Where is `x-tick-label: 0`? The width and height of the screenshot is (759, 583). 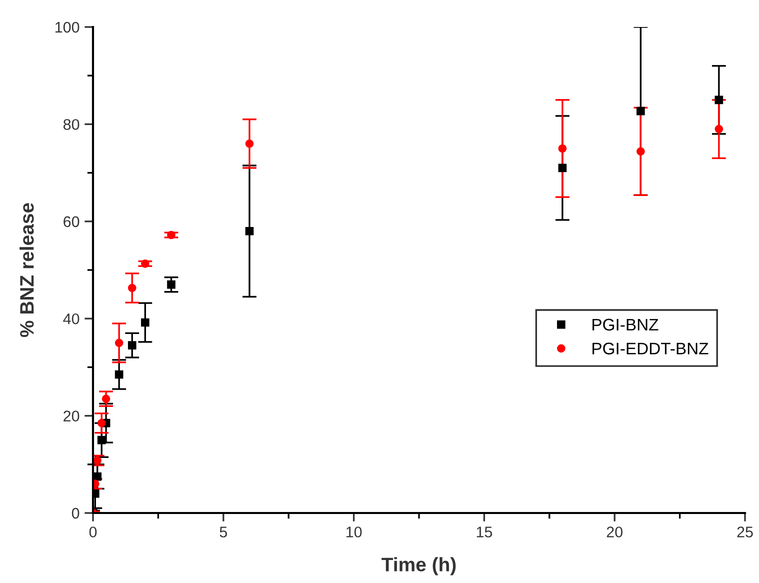
x-tick-label: 0 is located at coordinates (93, 532).